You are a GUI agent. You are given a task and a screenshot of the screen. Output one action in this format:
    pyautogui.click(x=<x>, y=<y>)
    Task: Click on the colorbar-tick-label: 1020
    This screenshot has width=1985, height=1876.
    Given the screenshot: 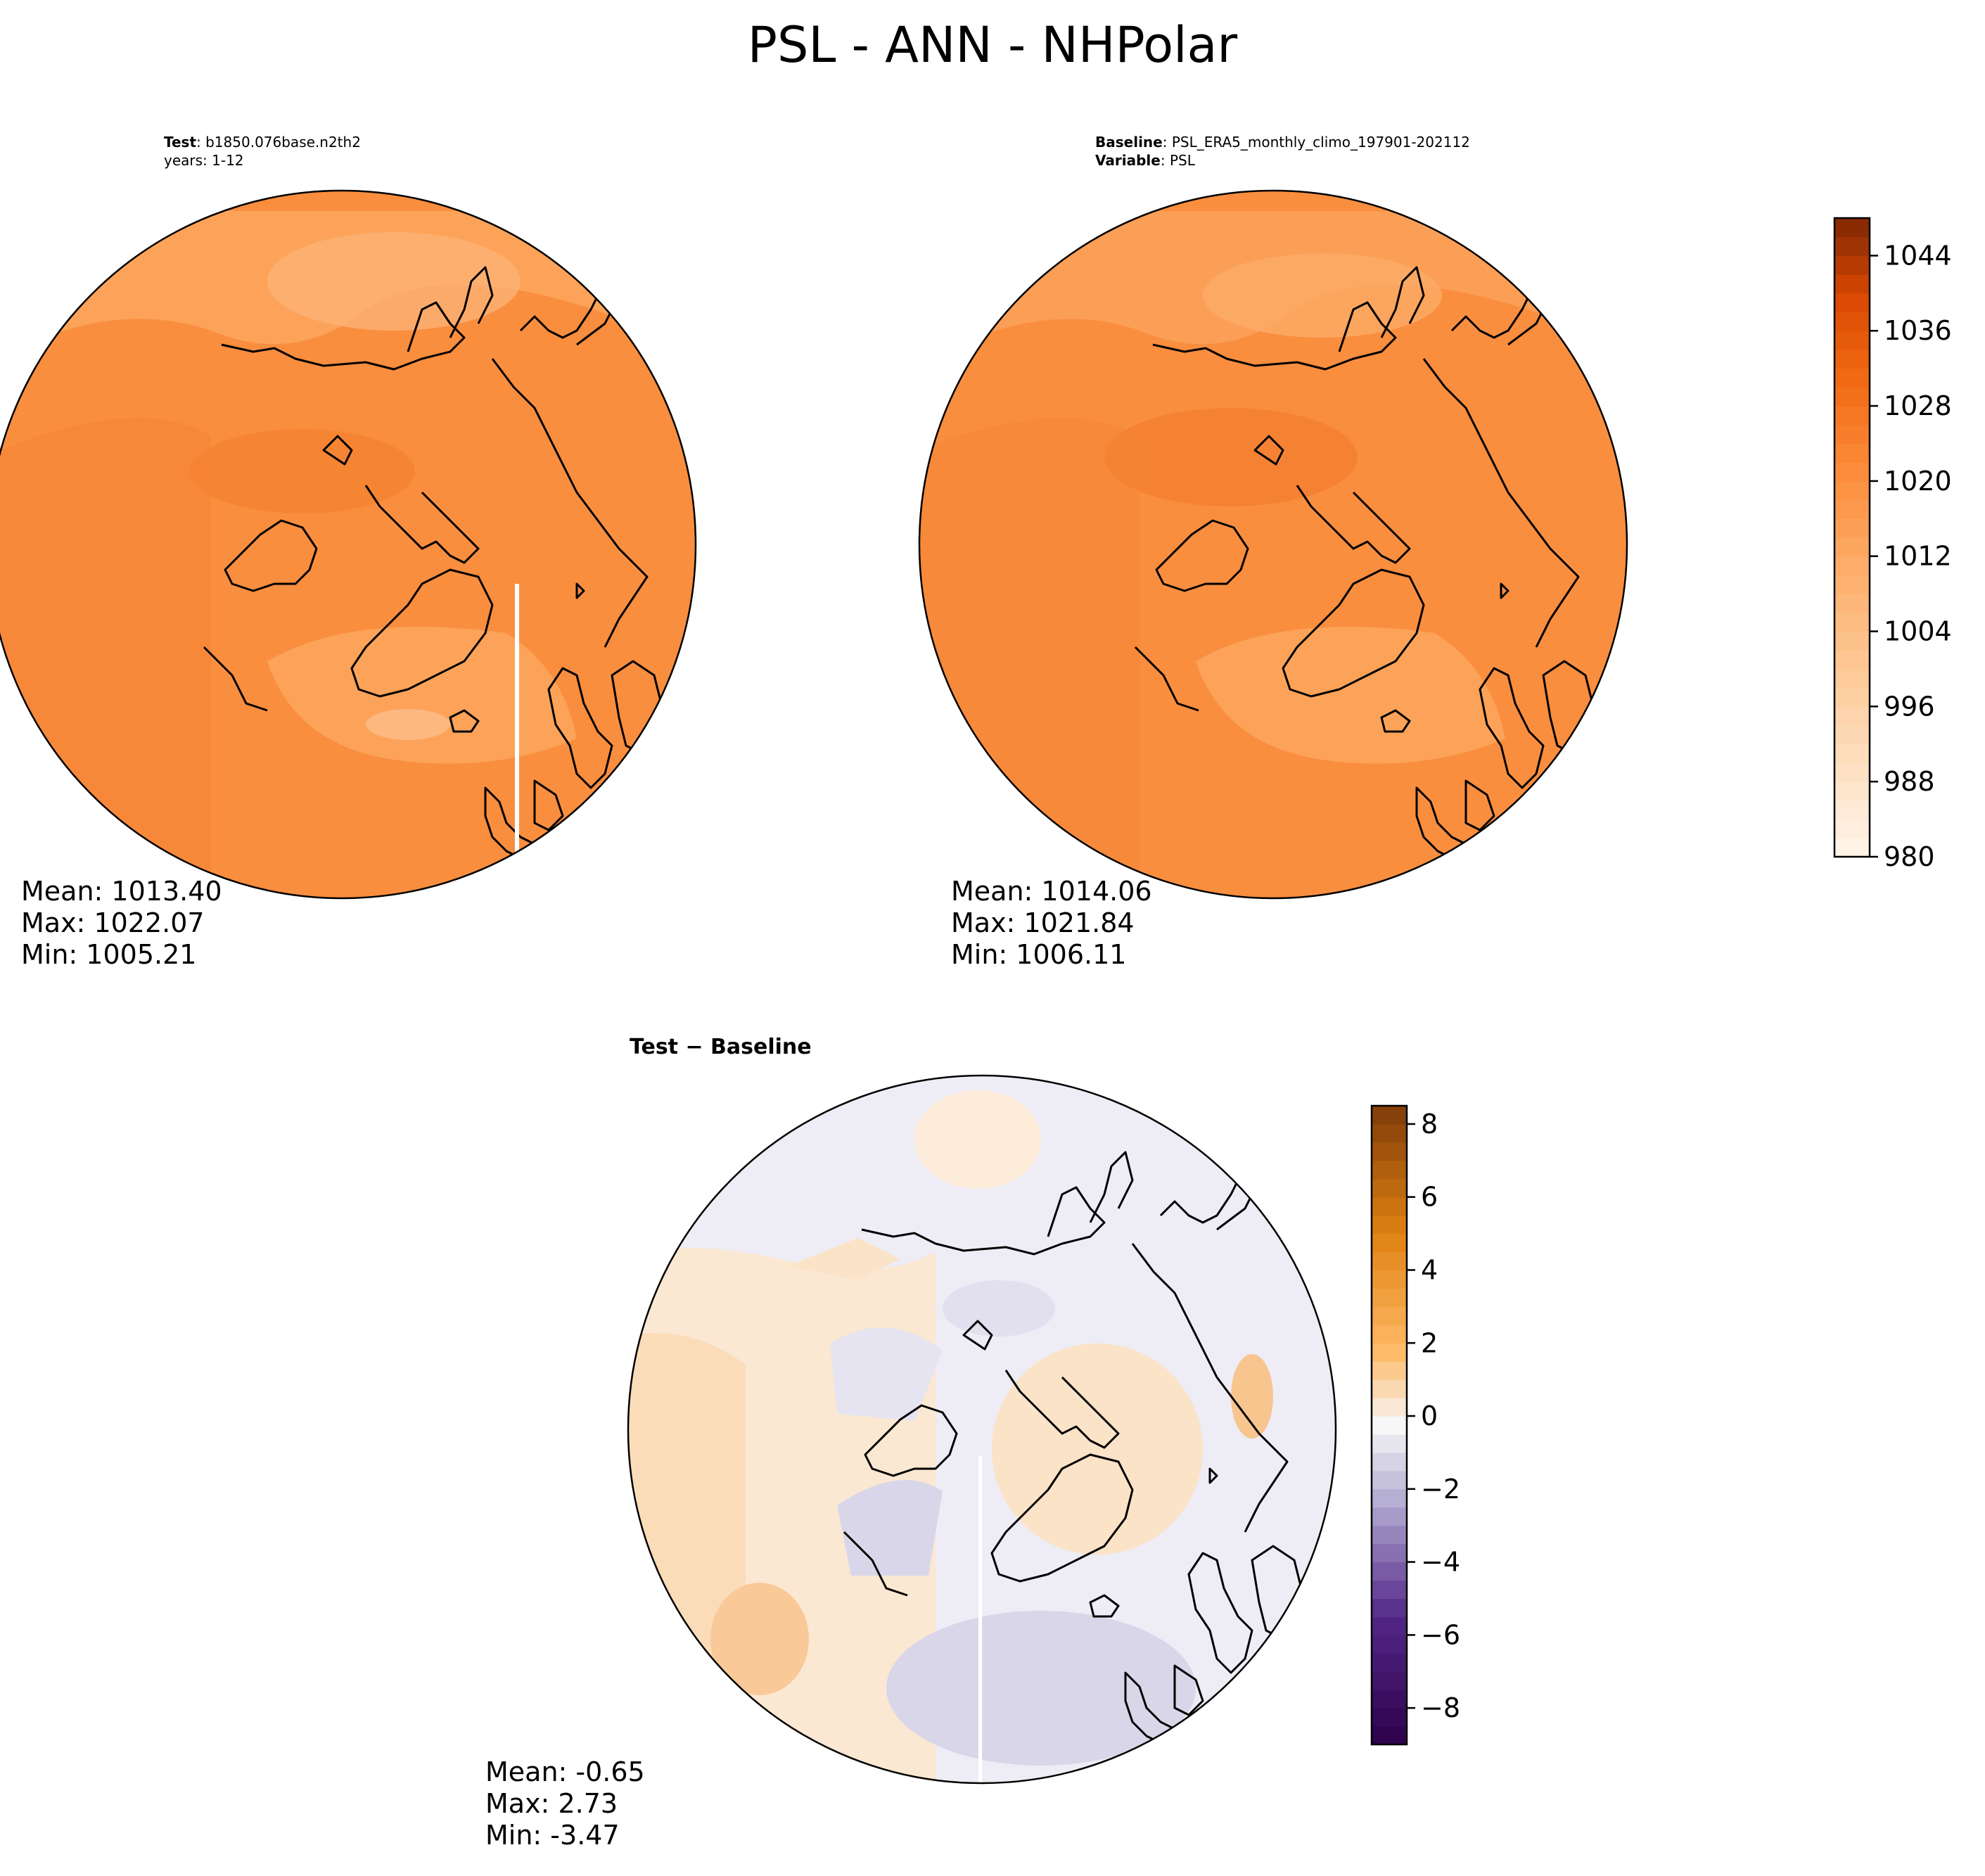 What is the action you would take?
    pyautogui.click(x=1918, y=482)
    